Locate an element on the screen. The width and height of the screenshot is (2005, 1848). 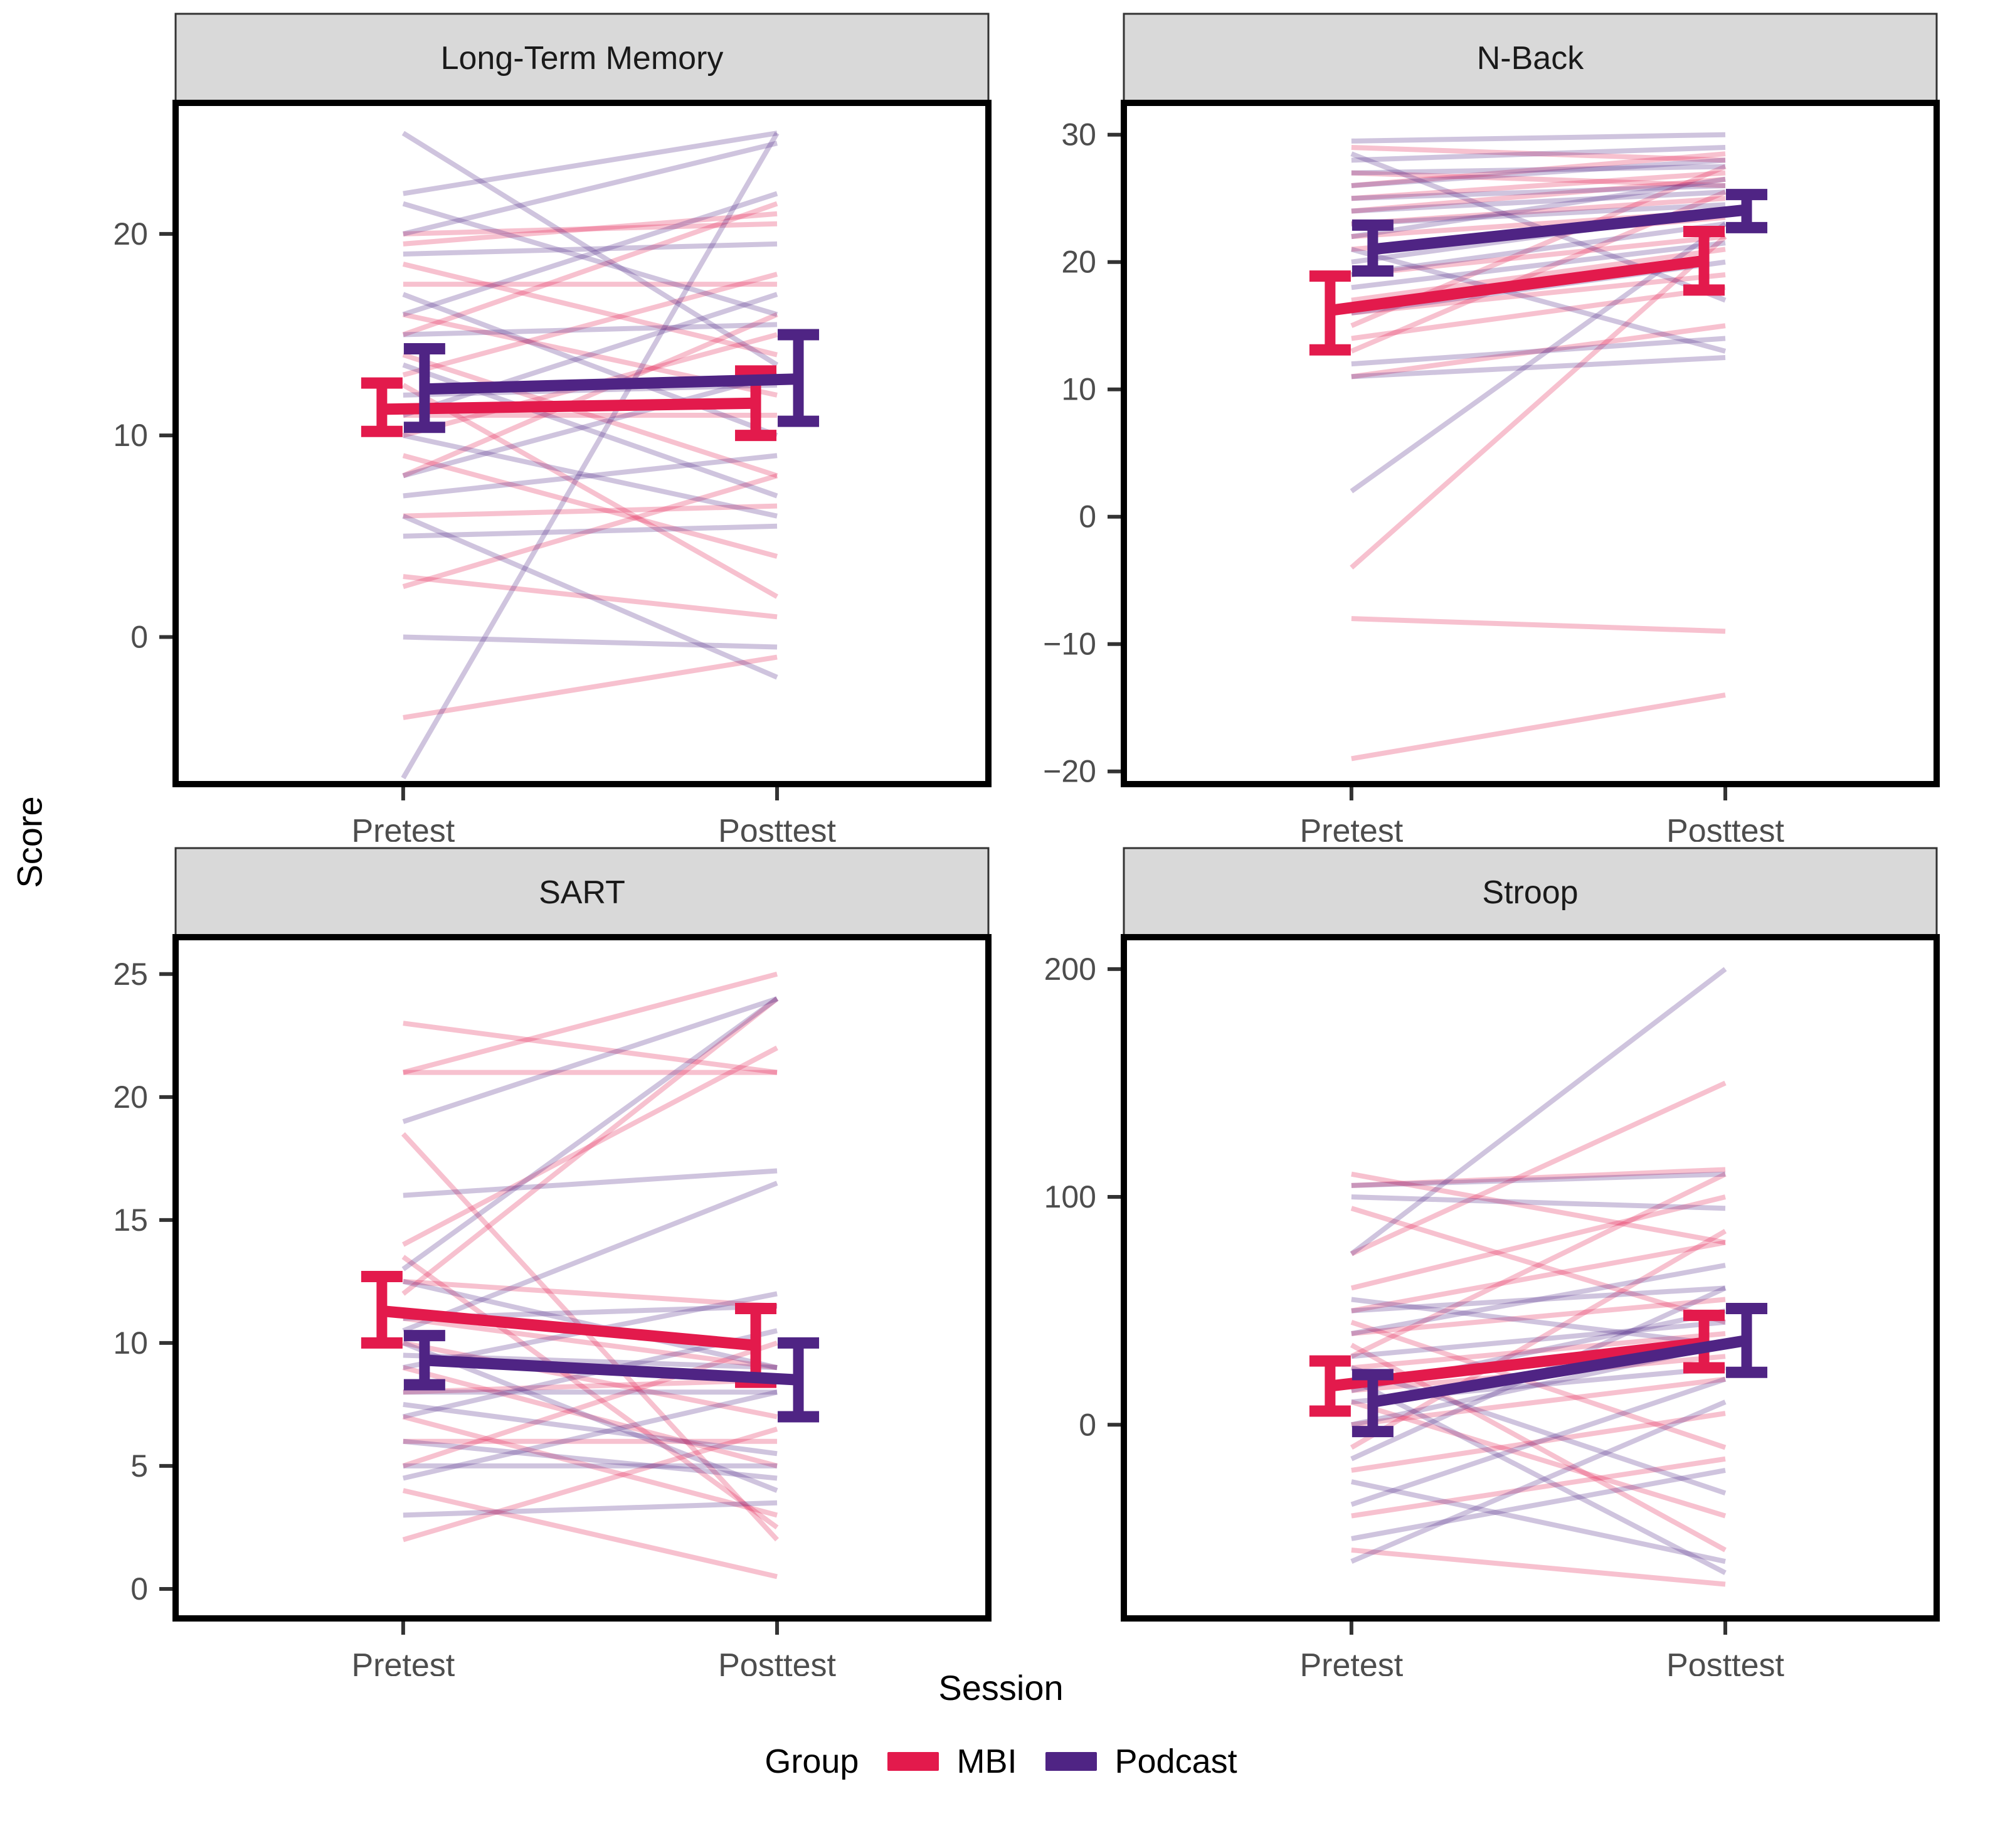
y-tick-label: 15 is located at coordinates (130, 1220).